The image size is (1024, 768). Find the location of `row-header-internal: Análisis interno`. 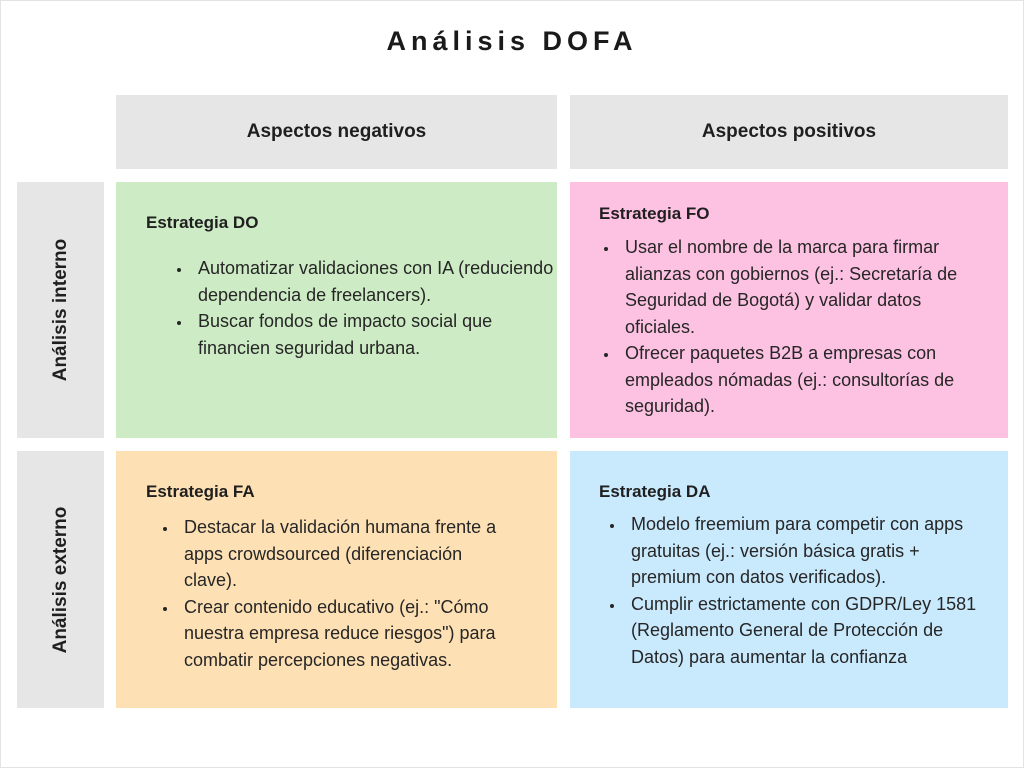

row-header-internal: Análisis interno is located at coordinates (60, 310).